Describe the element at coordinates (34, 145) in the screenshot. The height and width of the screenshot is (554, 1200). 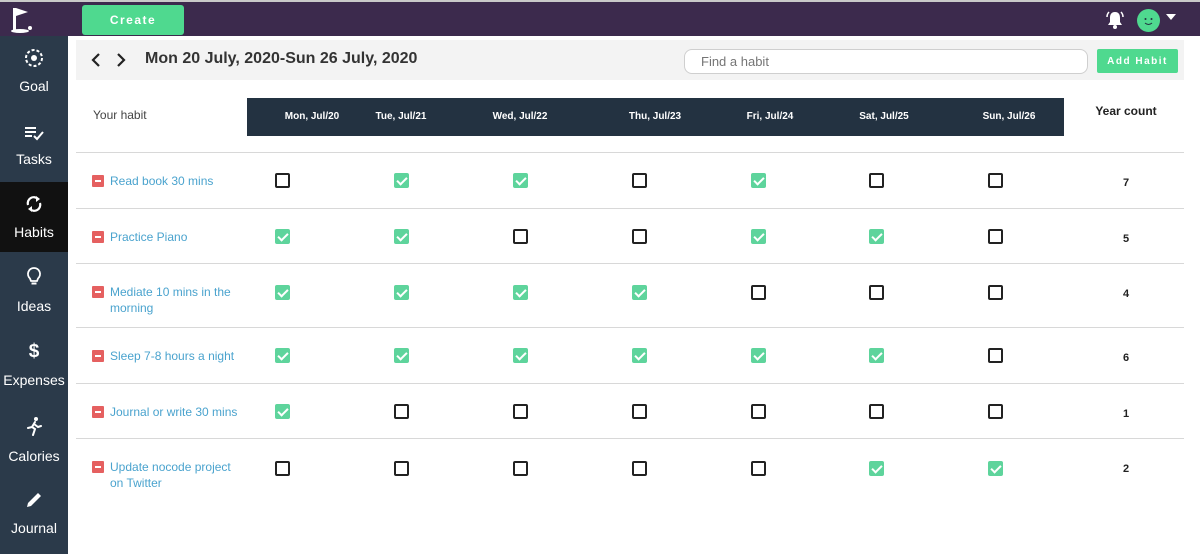
I see `sidebar-item-tasks: Tasks` at that location.